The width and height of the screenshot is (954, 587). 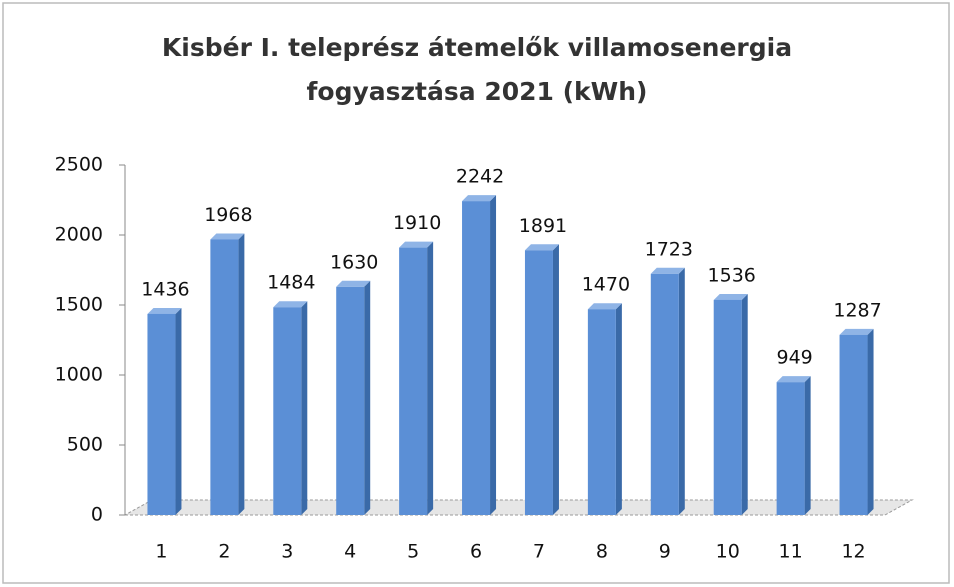 I want to click on value-label: 1723, so click(x=669, y=249).